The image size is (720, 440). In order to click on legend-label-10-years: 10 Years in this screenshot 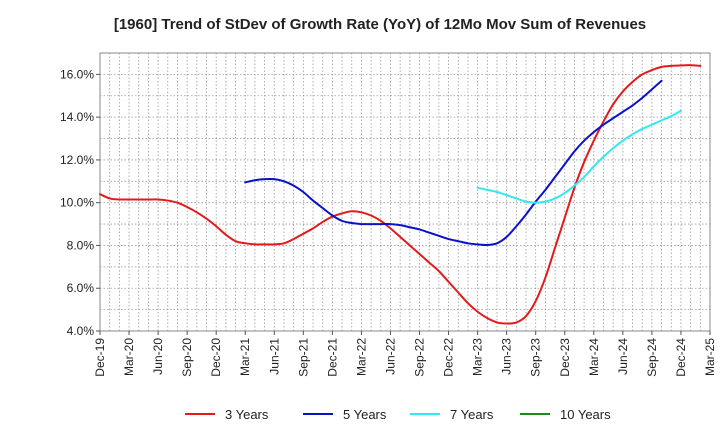, I will do `click(585, 414)`.